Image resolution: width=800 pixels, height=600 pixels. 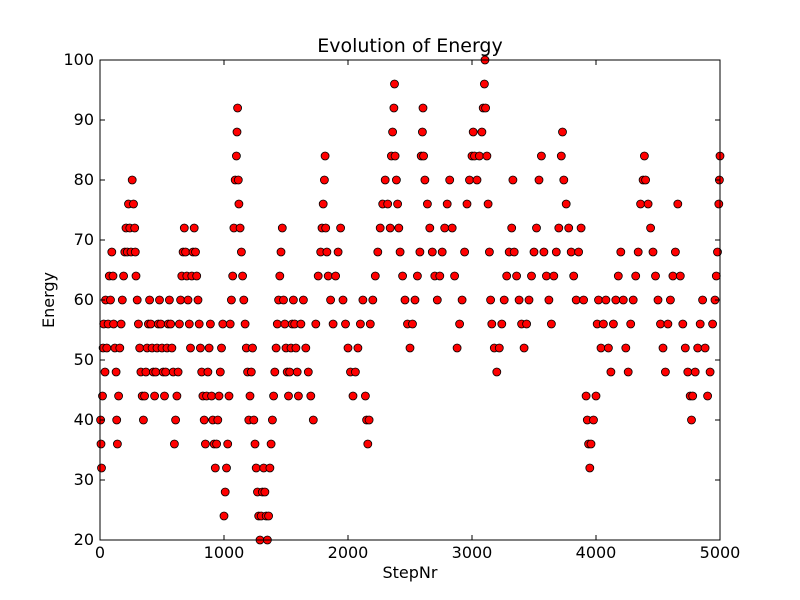 What do you see at coordinates (348, 552) in the screenshot?
I see `x-tick-label: 2000` at bounding box center [348, 552].